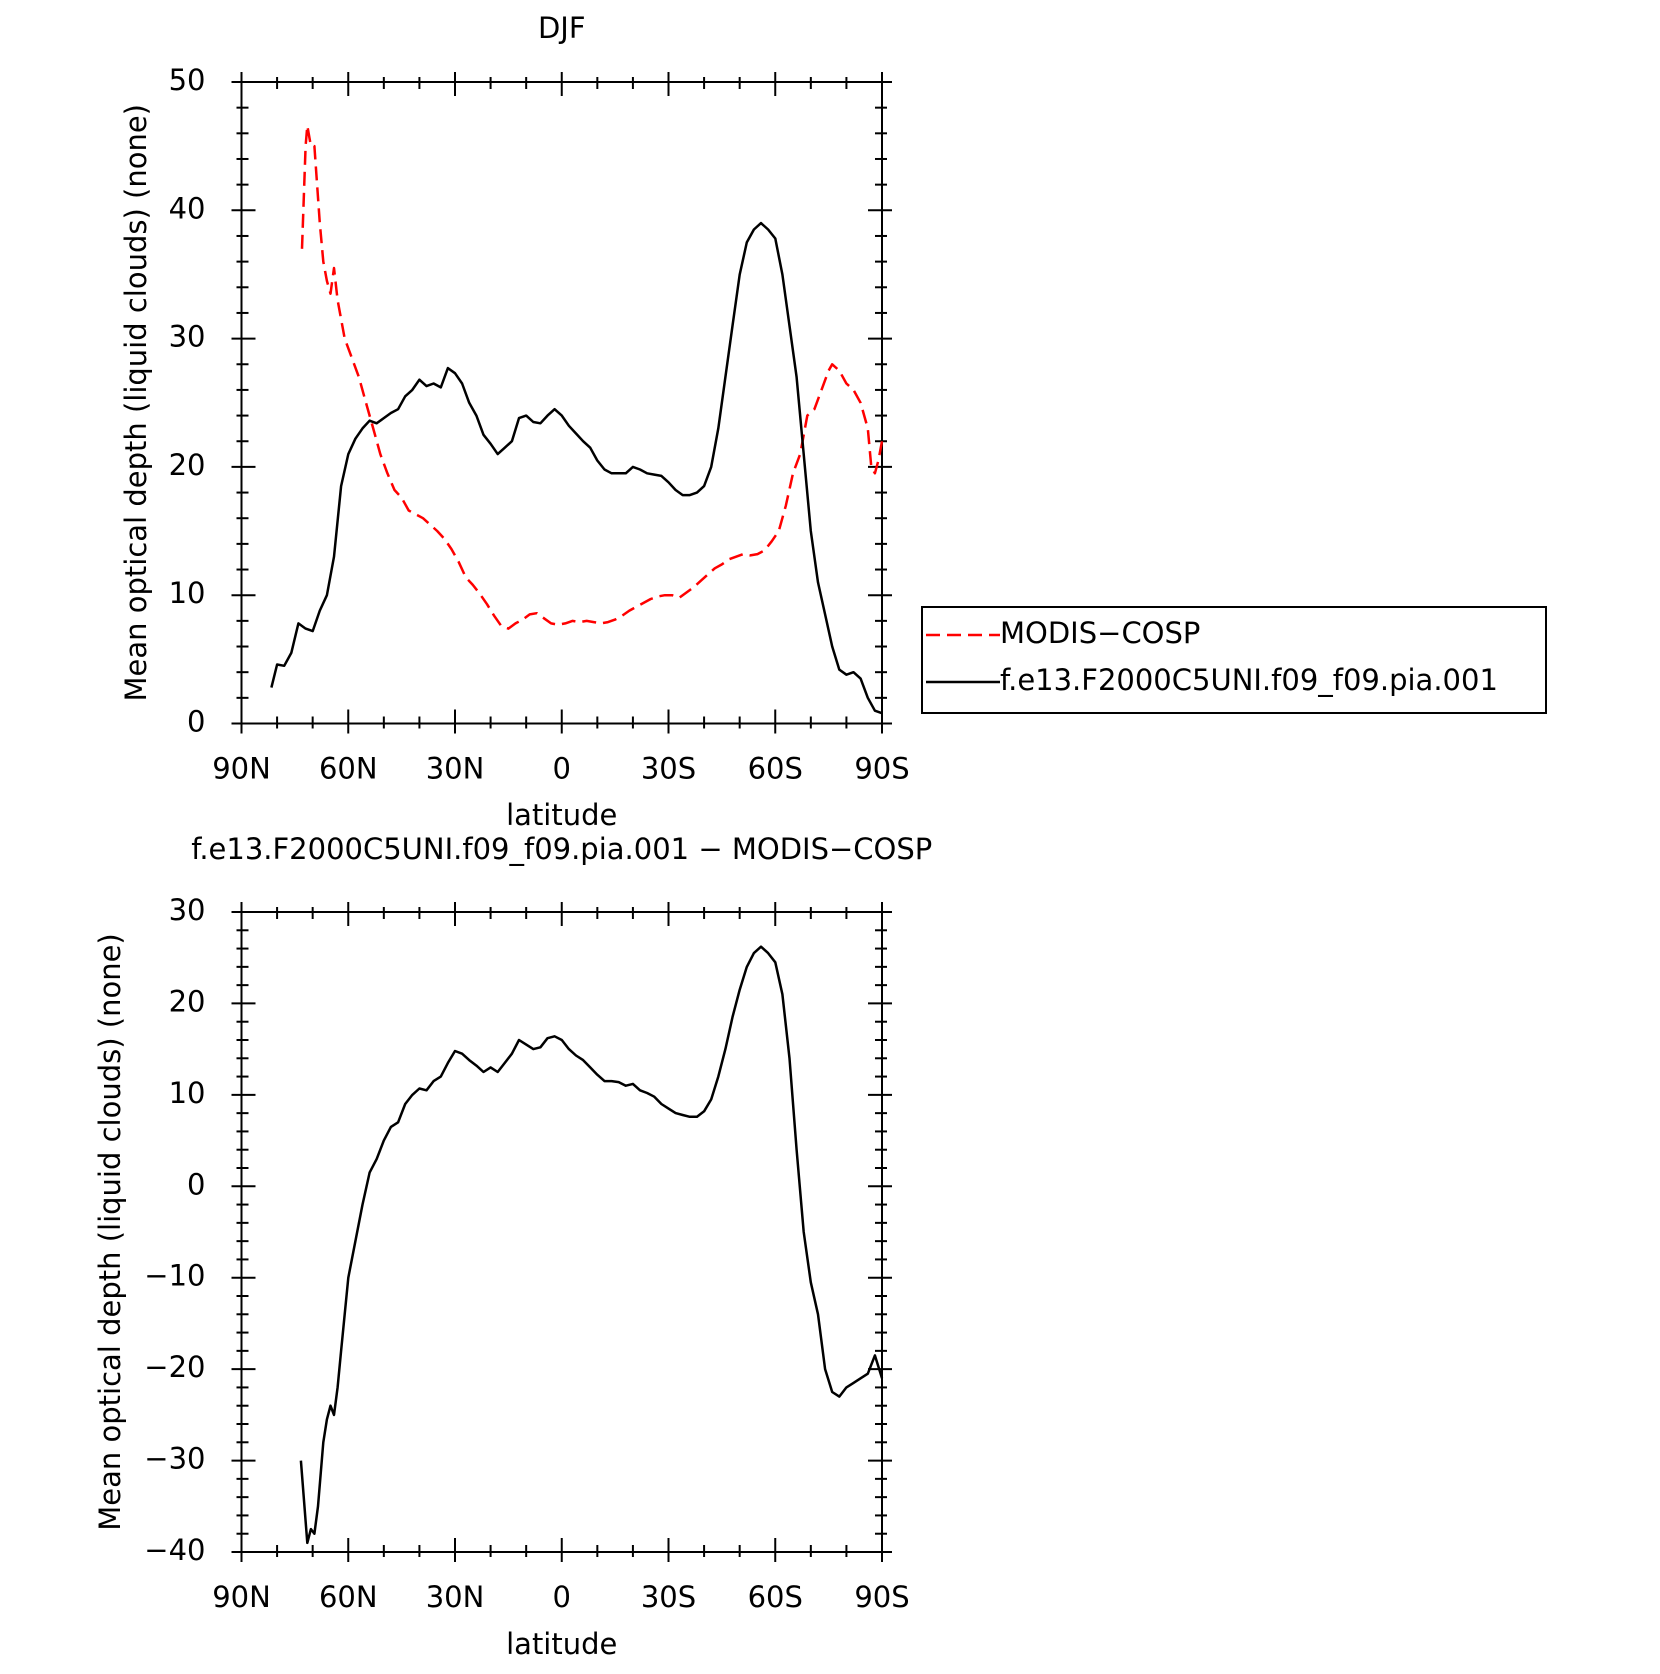  Describe the element at coordinates (174, 1550) in the screenshot. I see `y-tick-label: −40` at that location.